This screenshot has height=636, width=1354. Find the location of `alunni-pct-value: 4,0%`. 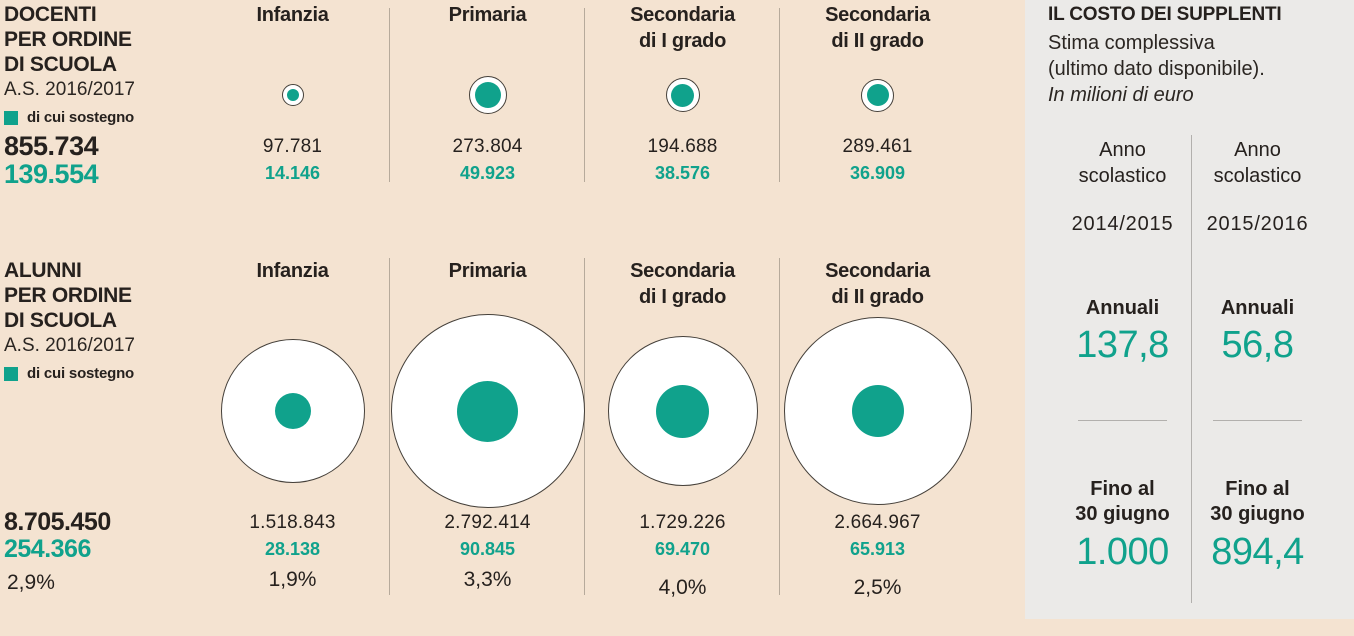

alunni-pct-value: 4,0% is located at coordinates (682, 587).